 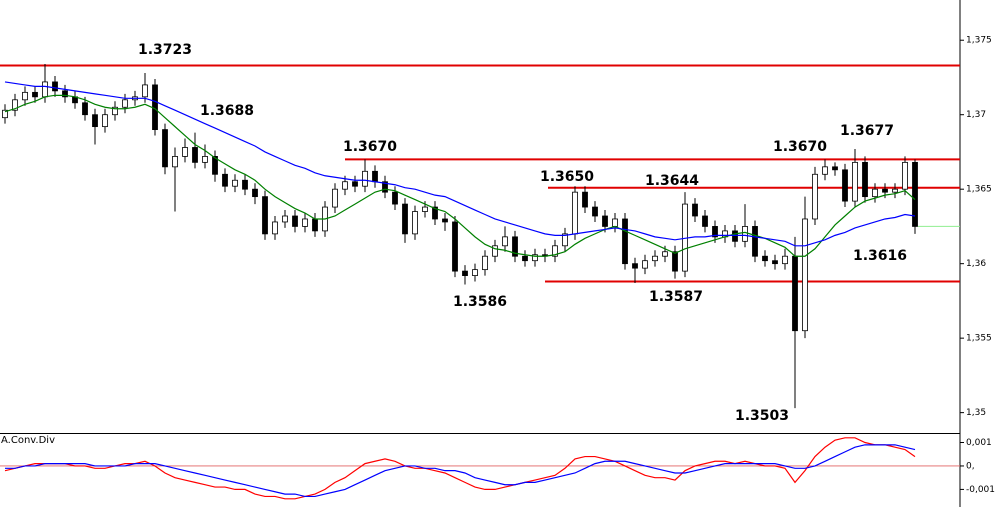 What do you see at coordinates (980, 490) in the screenshot?
I see `y-tick-label: -0,001` at bounding box center [980, 490].